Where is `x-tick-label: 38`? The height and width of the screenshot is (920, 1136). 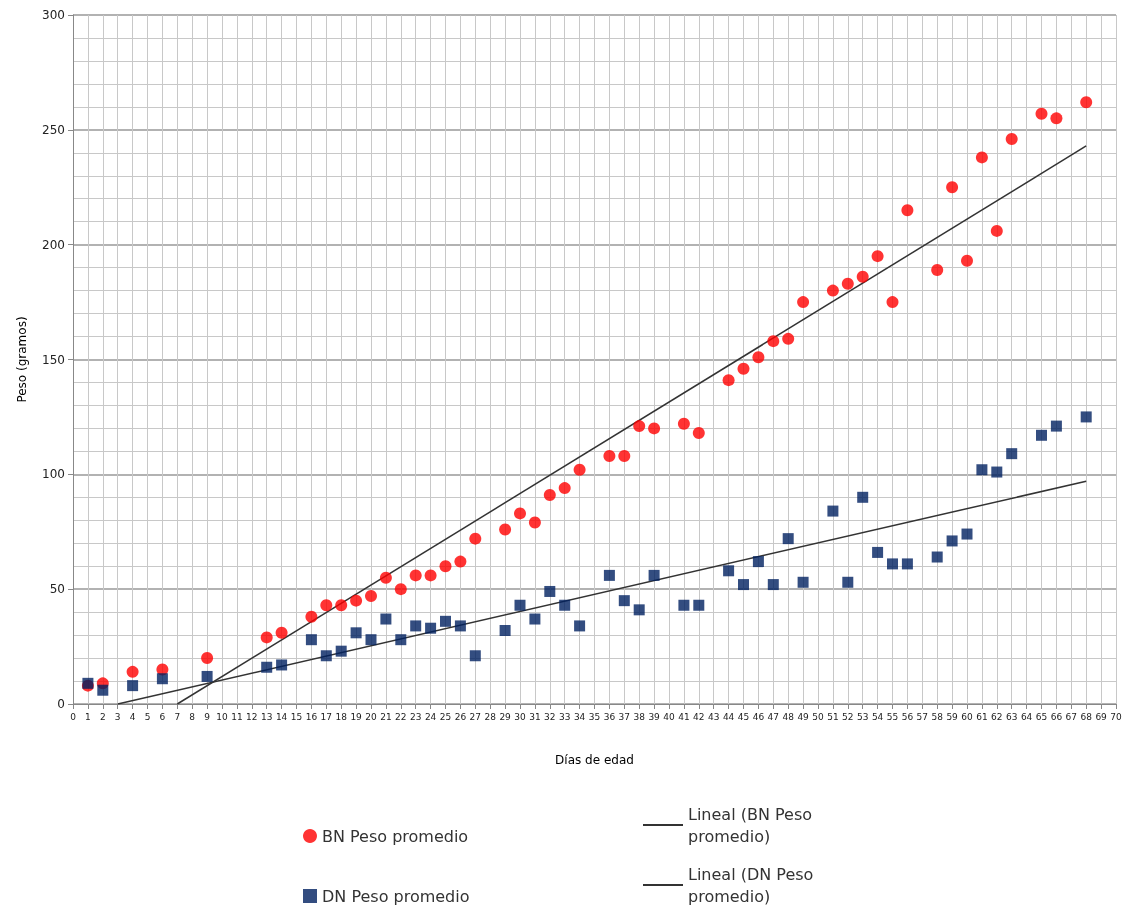
x-tick-label: 38 is located at coordinates (639, 716).